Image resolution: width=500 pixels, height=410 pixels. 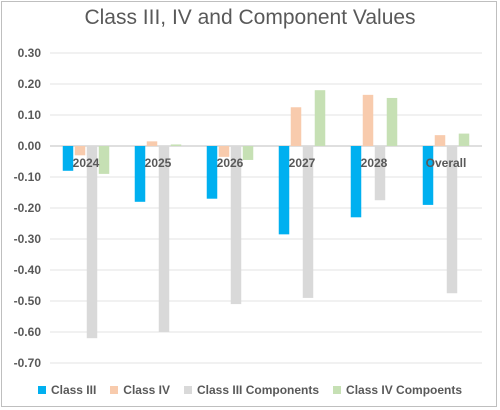 I want to click on legend-item: Class III Components, so click(x=251, y=390).